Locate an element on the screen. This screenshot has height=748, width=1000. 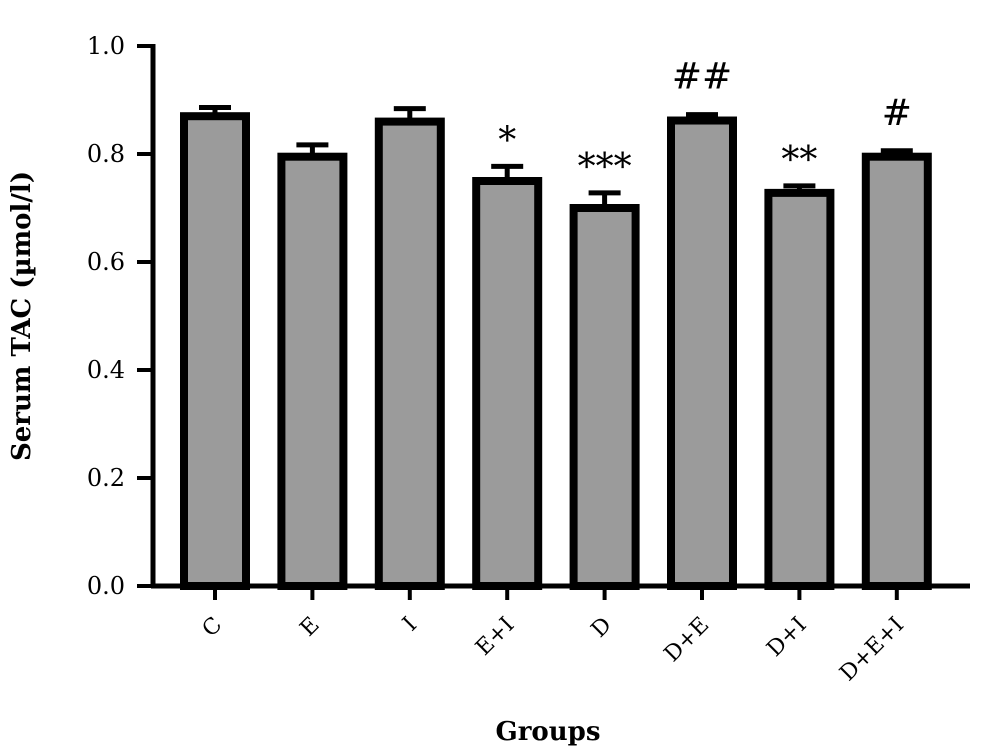
x-tick-label: D+E+I is located at coordinates (872, 650).